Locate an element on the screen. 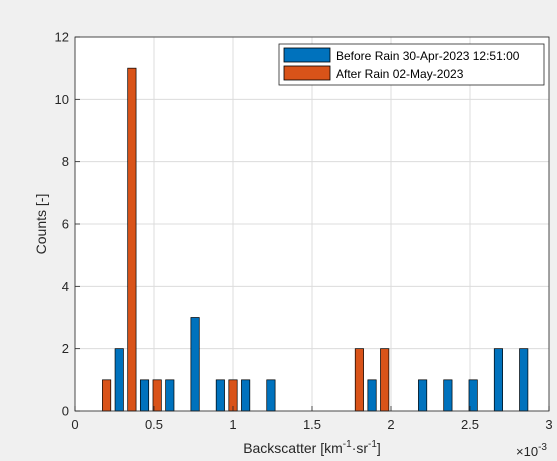  x-tick-label: 3 is located at coordinates (548, 424).